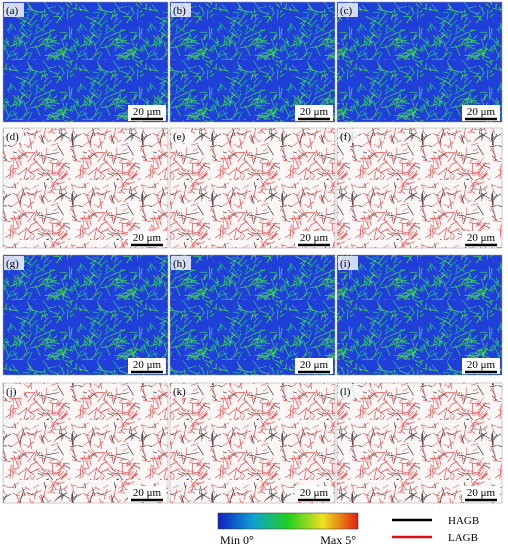 This screenshot has width=508, height=550. I want to click on panel: (c) 20 μm, so click(419, 62).